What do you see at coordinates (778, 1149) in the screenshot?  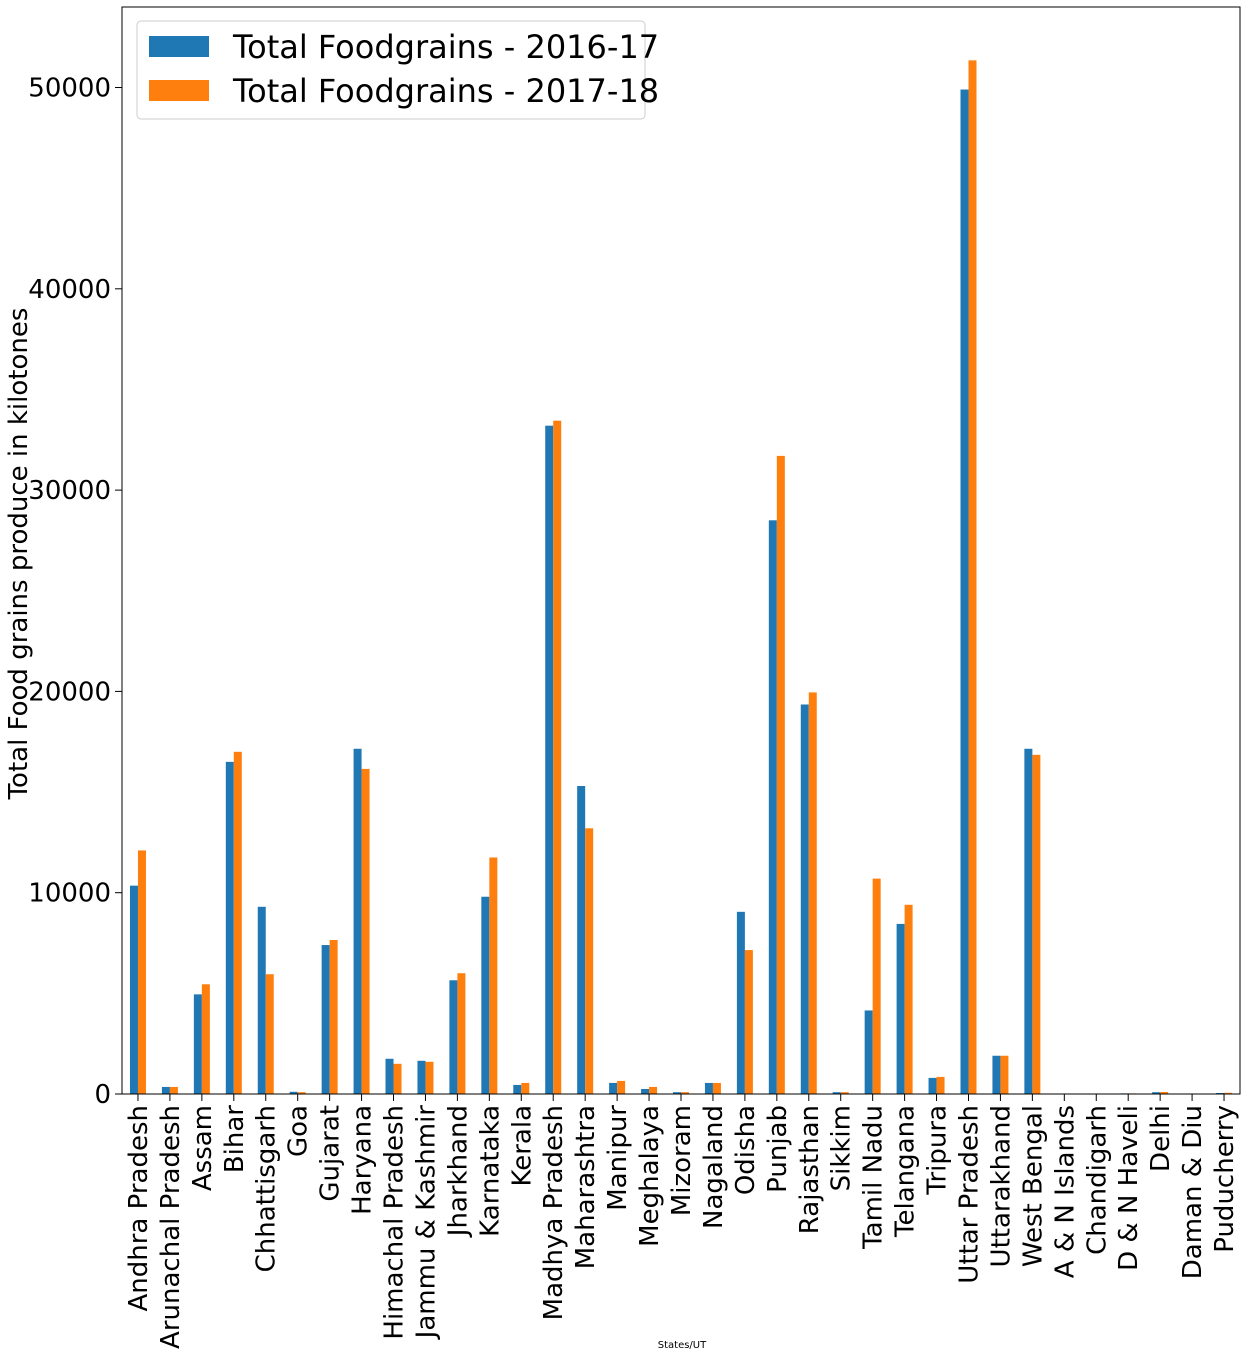 I see `x-tick-label: Punjab` at bounding box center [778, 1149].